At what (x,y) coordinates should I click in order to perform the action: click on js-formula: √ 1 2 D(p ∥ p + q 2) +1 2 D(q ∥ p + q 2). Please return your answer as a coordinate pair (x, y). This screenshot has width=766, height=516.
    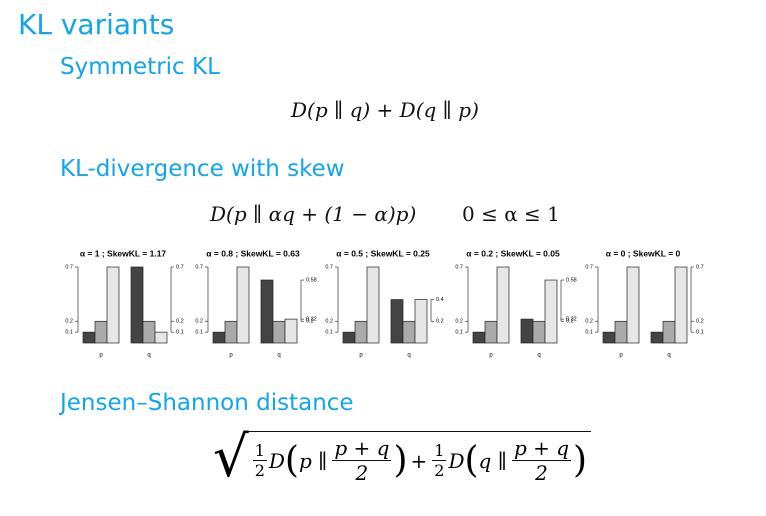
    Looking at the image, I should click on (402, 457).